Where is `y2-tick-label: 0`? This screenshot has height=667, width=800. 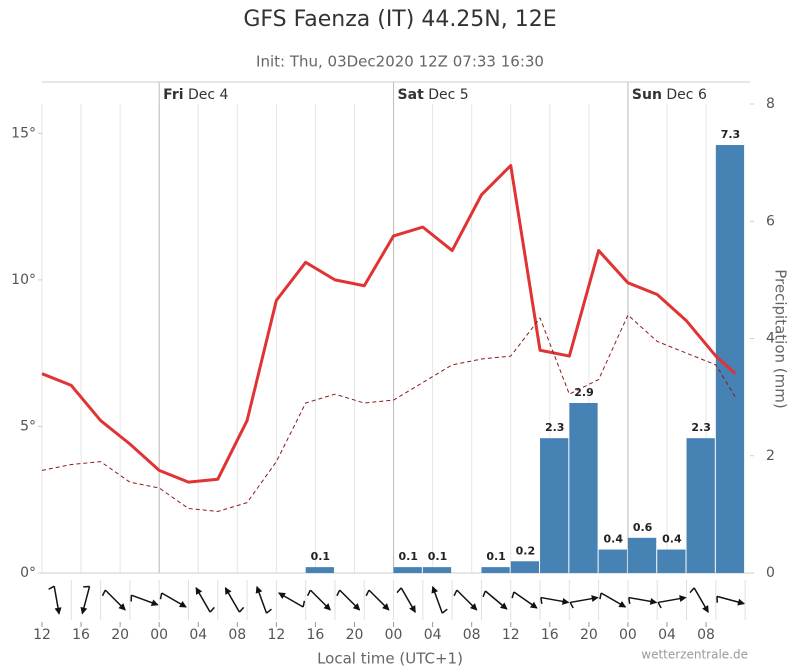
y2-tick-label: 0 is located at coordinates (770, 573).